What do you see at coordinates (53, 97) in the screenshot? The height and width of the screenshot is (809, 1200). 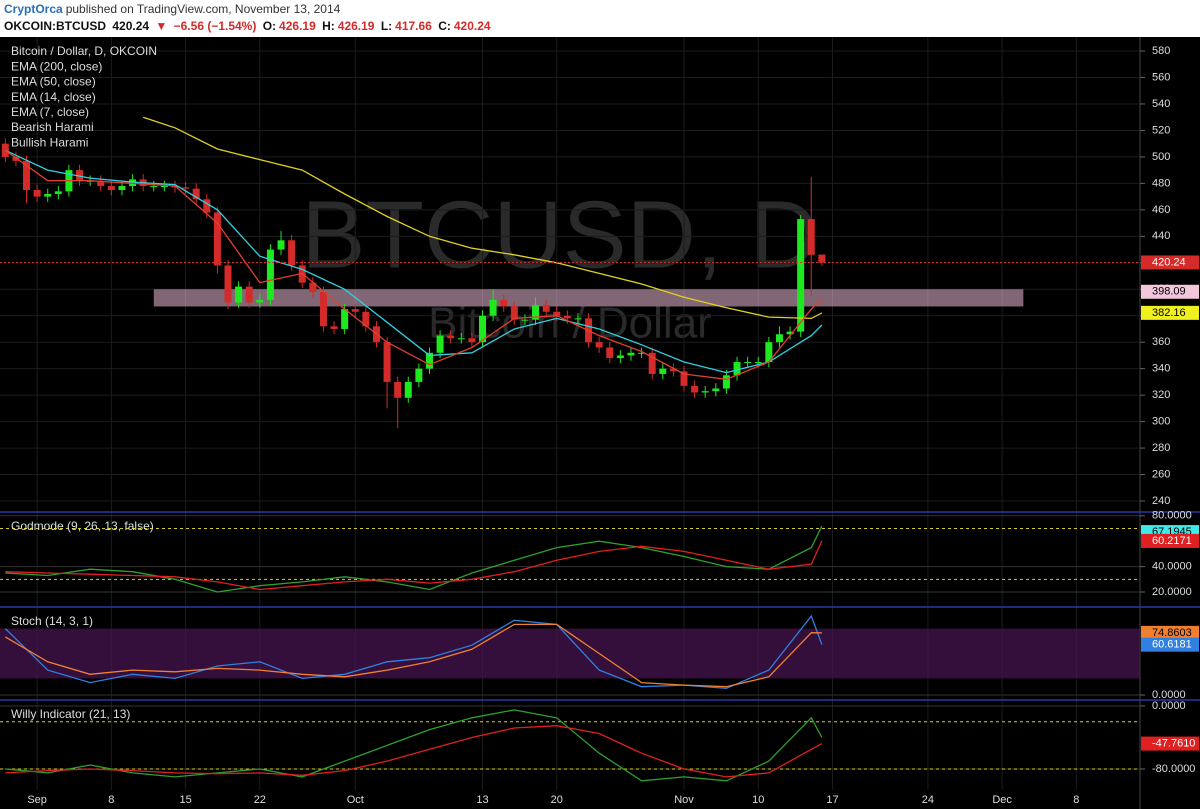 I see `legend-entry: EMA (14, close)` at bounding box center [53, 97].